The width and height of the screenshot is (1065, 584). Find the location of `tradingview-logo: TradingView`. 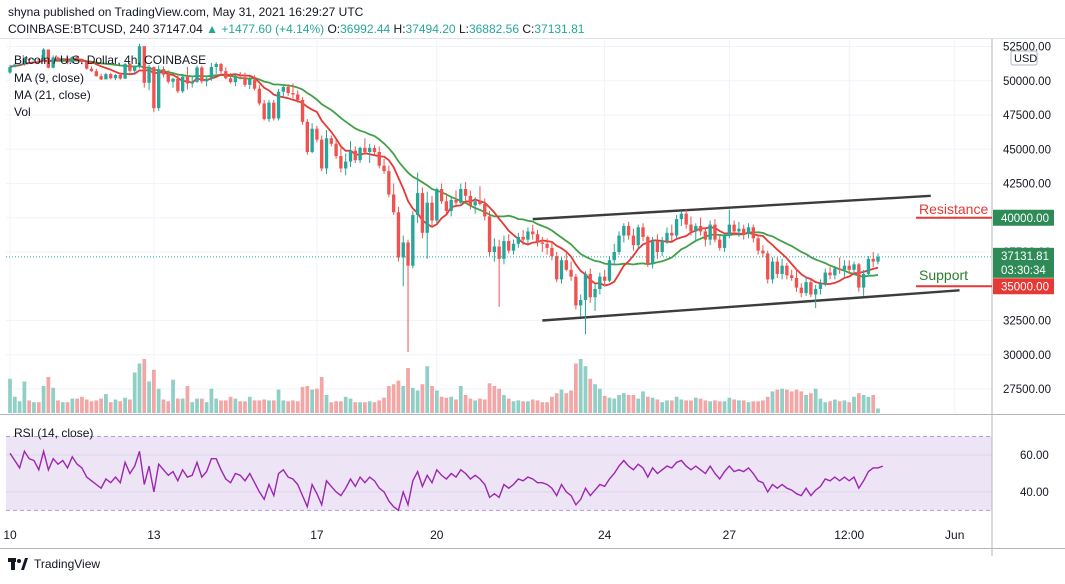

tradingview-logo: TradingView is located at coordinates (54, 564).